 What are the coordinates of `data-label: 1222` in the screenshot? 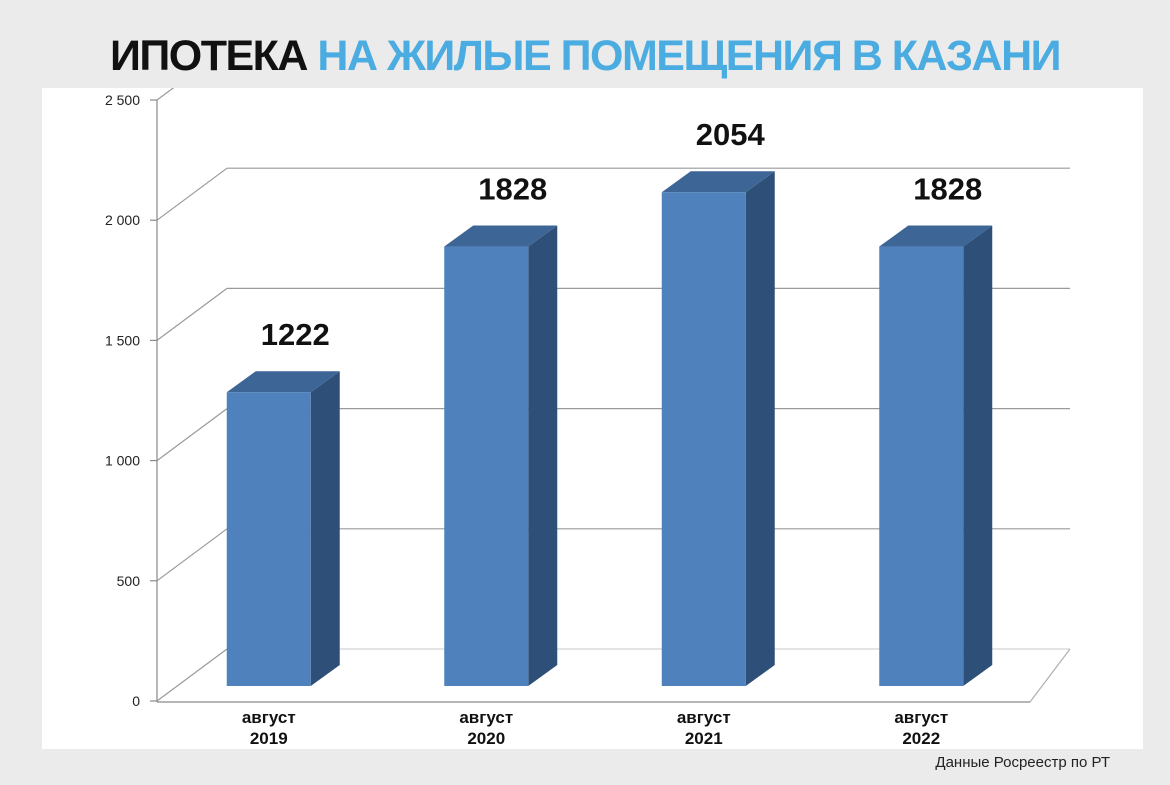 It's located at (295, 334).